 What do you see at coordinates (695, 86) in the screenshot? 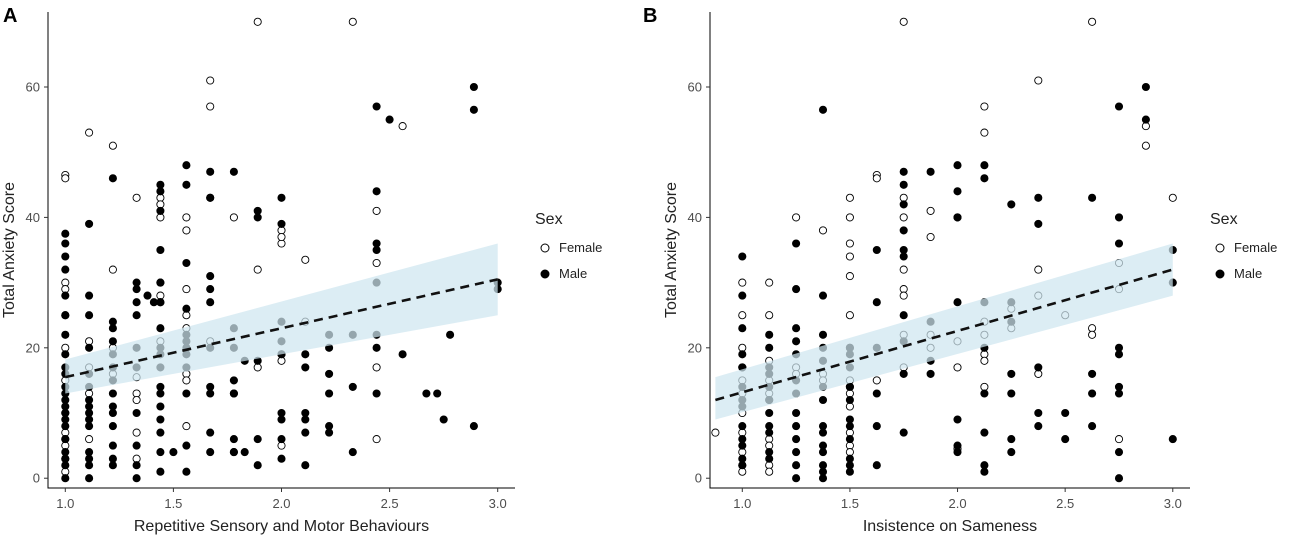
I see `y-tick-label: 60` at bounding box center [695, 86].